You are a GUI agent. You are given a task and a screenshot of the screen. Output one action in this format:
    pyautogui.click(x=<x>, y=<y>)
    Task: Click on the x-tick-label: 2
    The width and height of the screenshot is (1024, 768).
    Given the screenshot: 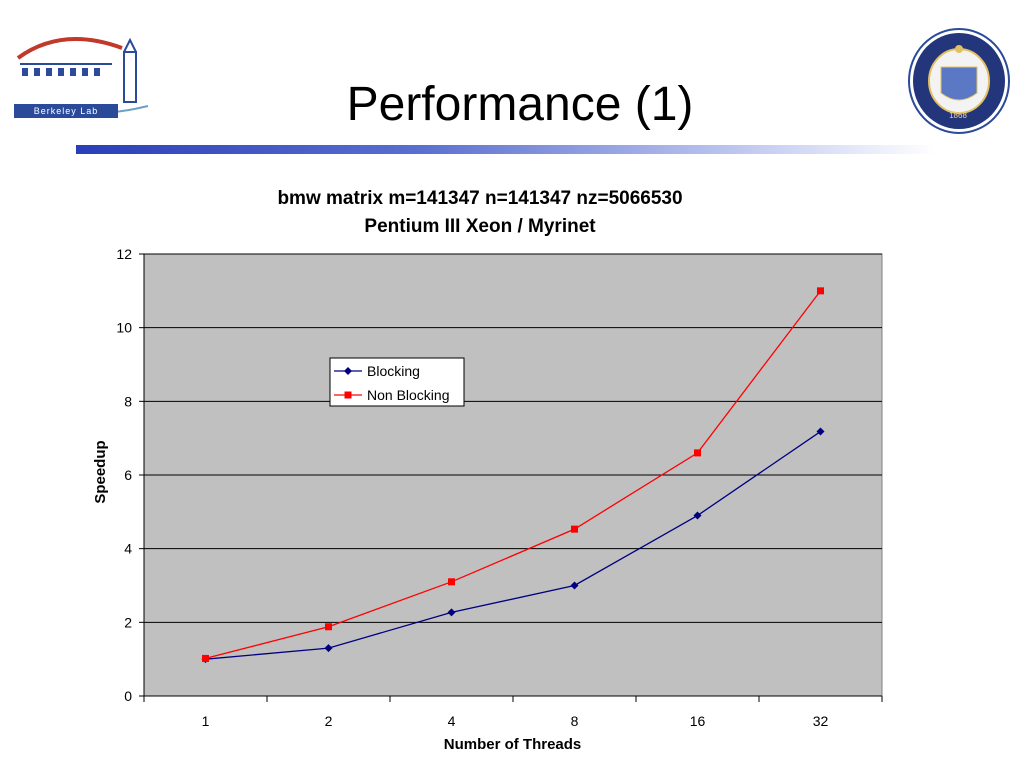 What is the action you would take?
    pyautogui.click(x=329, y=721)
    